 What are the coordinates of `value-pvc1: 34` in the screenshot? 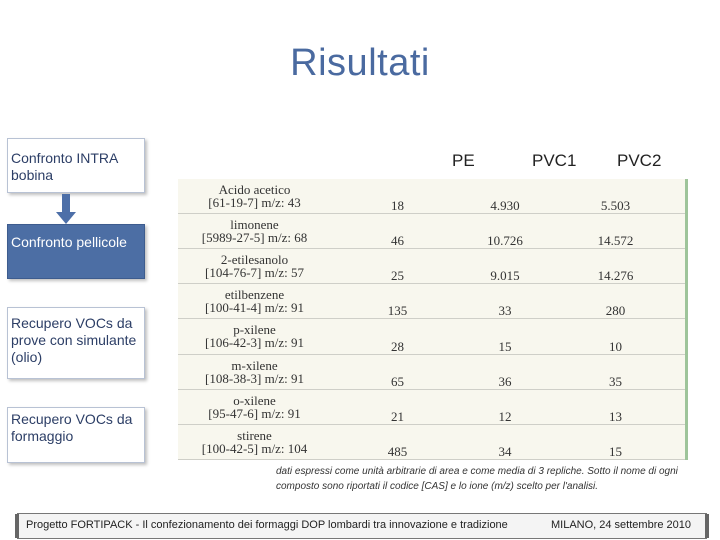 It's located at (505, 442).